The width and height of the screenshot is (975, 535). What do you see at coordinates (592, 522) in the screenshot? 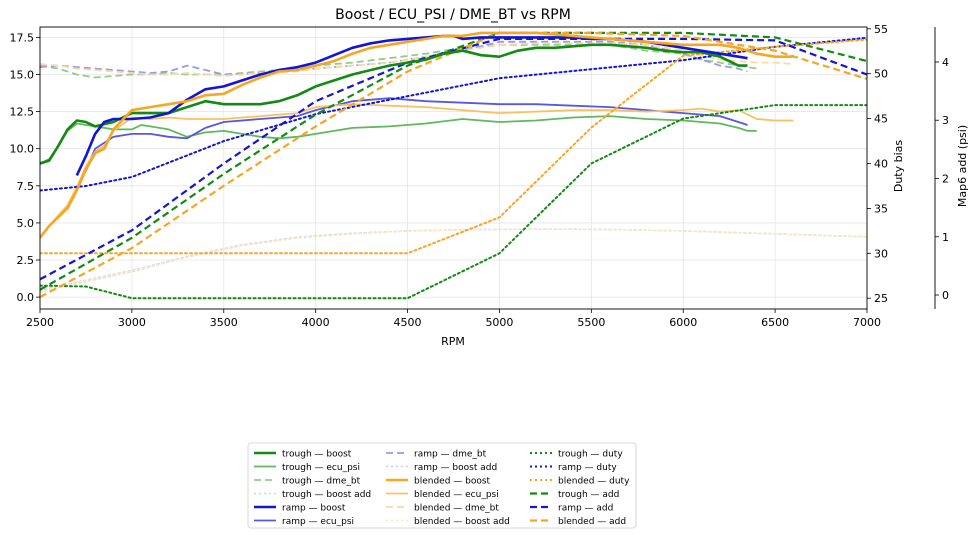
I see `legend-label: blended — add` at bounding box center [592, 522].